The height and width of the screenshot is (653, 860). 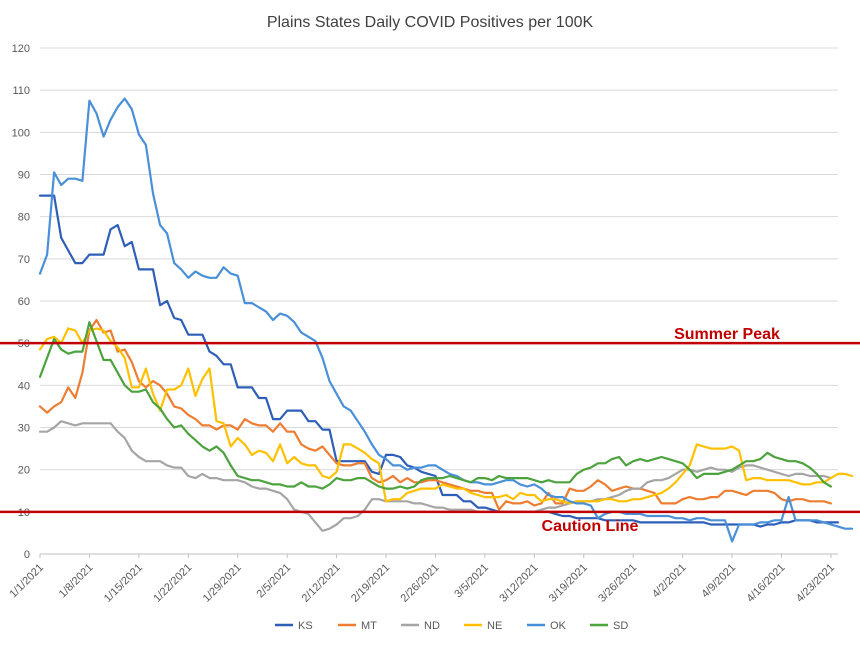 I want to click on x-tick-label: 4/23/2021, so click(x=815, y=583).